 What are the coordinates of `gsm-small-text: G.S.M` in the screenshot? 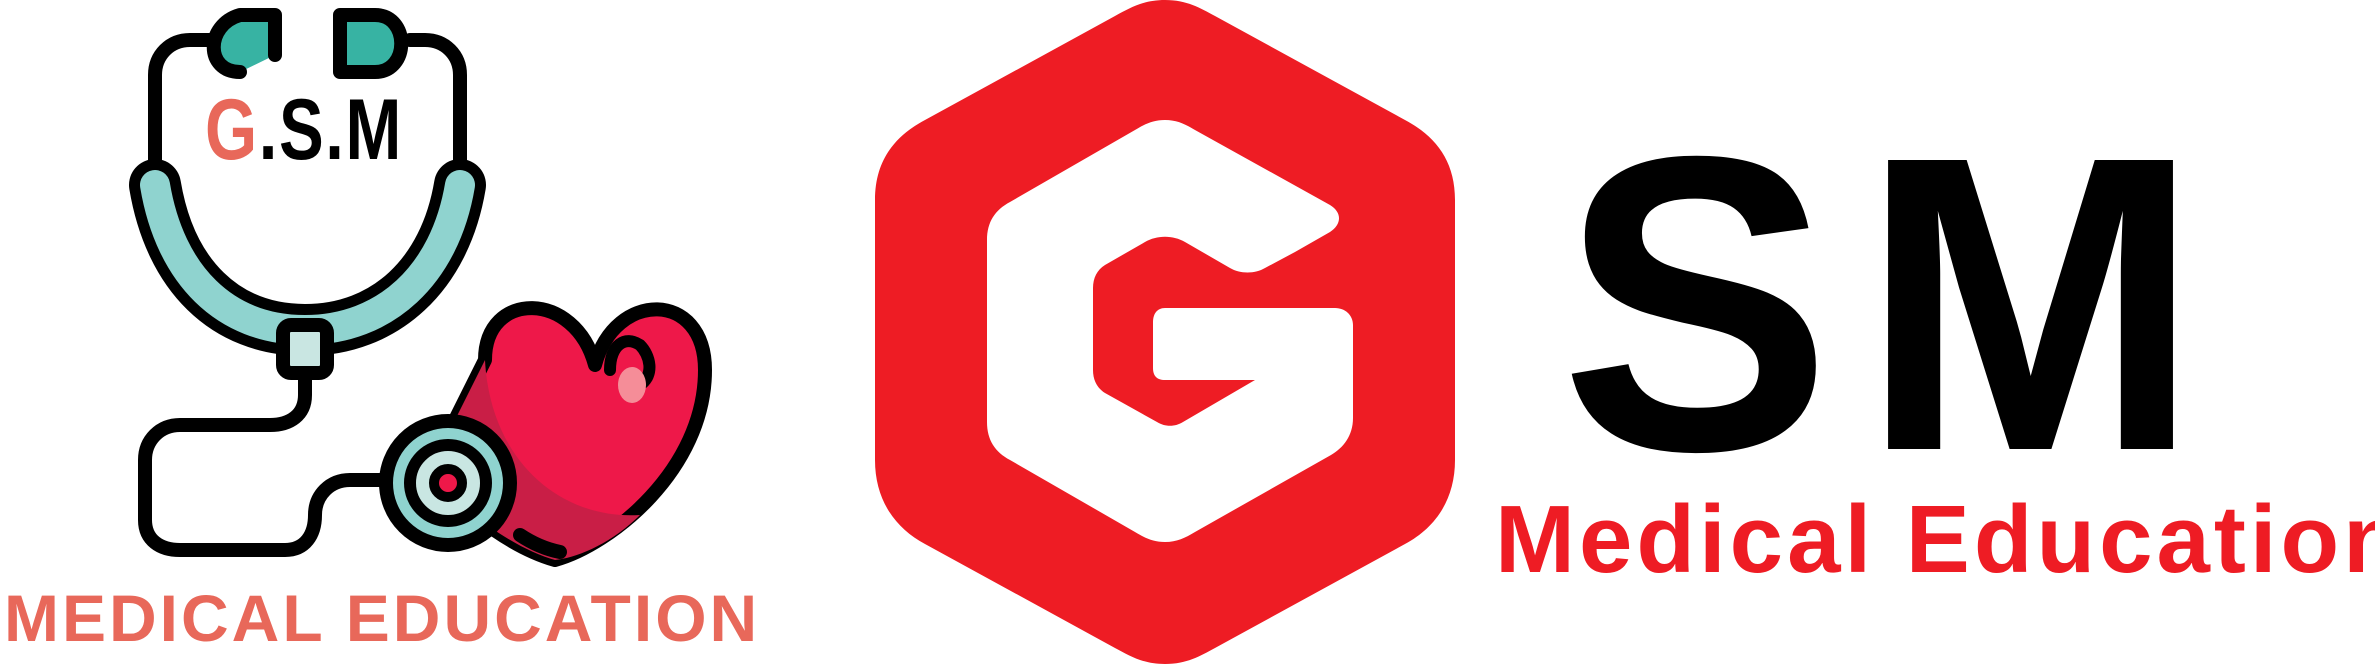 It's located at (304, 130).